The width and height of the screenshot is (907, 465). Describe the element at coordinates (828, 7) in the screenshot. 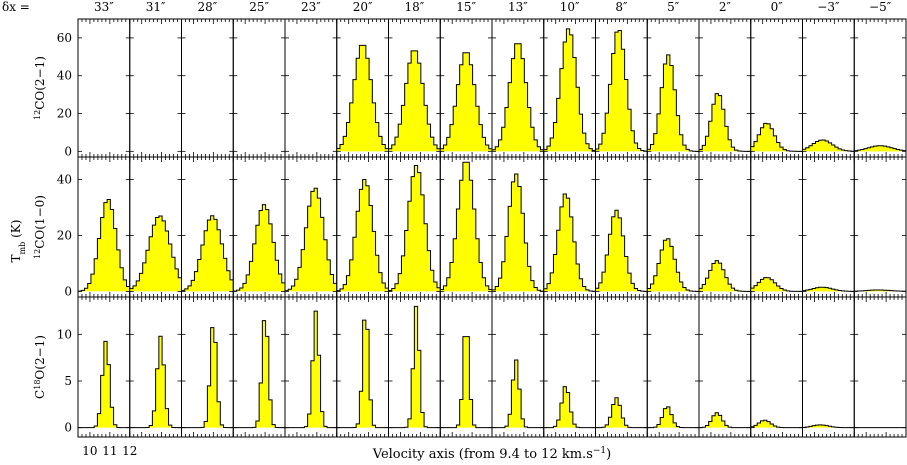

I see `offset-label: −3″` at that location.